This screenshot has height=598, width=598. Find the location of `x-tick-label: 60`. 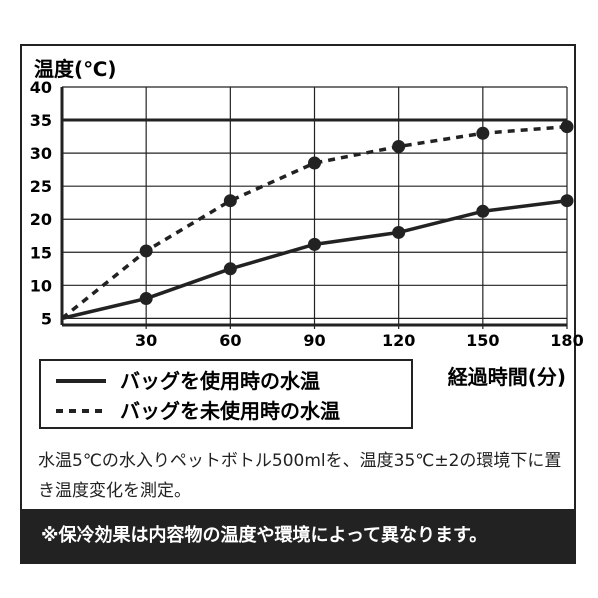

x-tick-label: 60 is located at coordinates (230, 340).